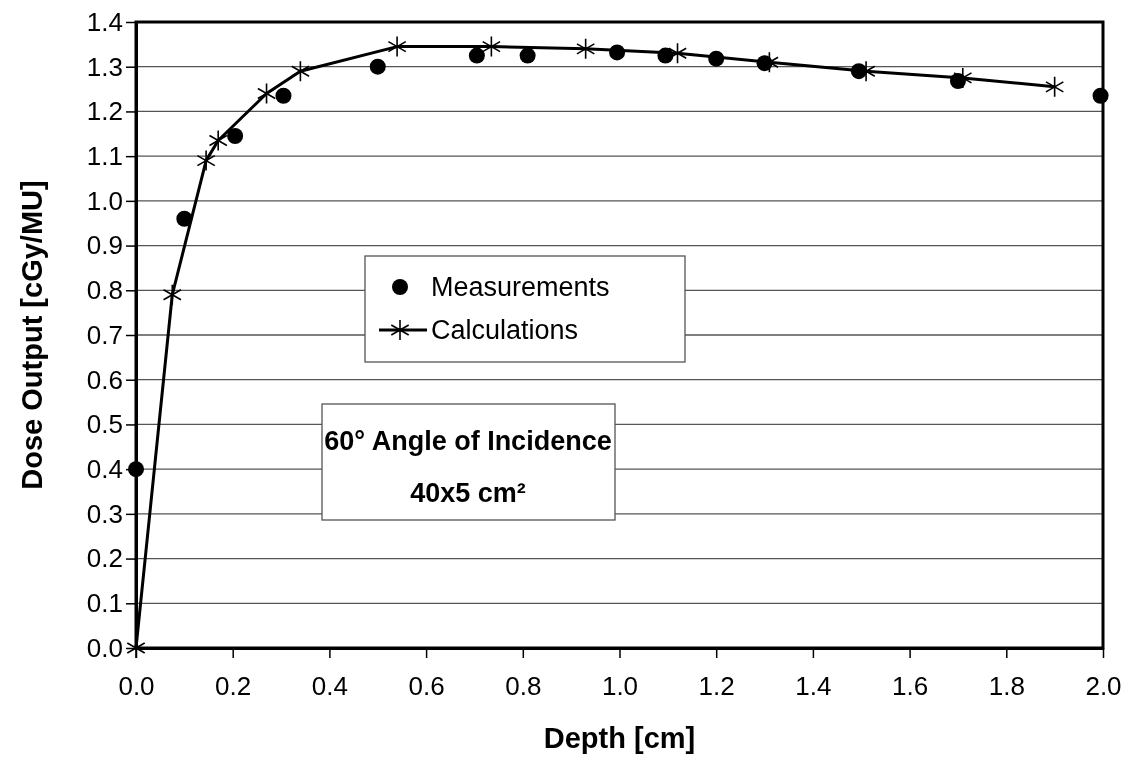 This screenshot has height=757, width=1134. Describe the element at coordinates (104, 603) in the screenshot. I see `y-tick-label: 0.1` at that location.